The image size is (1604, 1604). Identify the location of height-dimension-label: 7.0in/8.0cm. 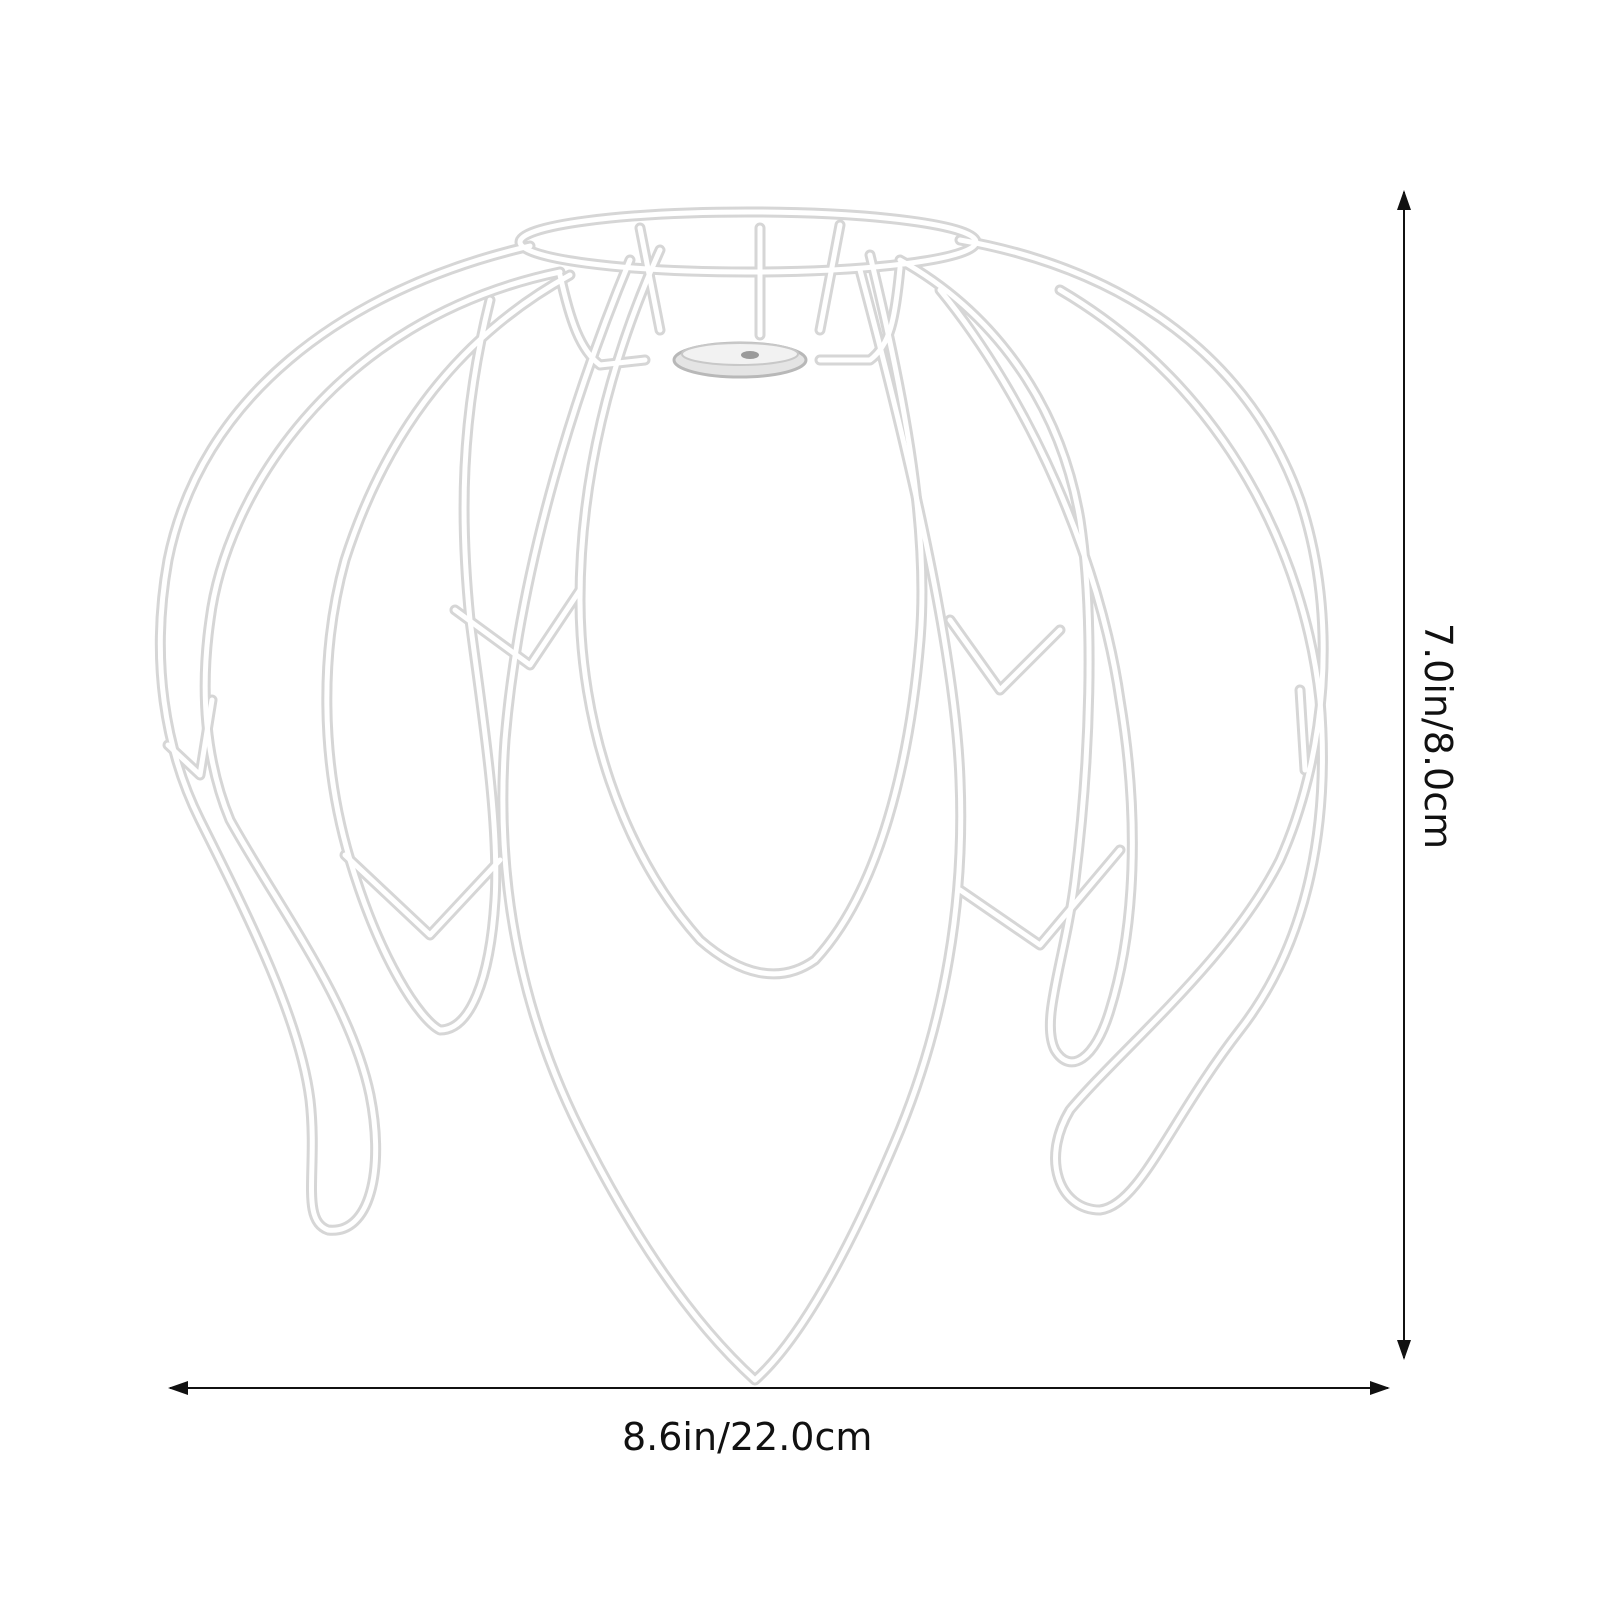
(1438, 736).